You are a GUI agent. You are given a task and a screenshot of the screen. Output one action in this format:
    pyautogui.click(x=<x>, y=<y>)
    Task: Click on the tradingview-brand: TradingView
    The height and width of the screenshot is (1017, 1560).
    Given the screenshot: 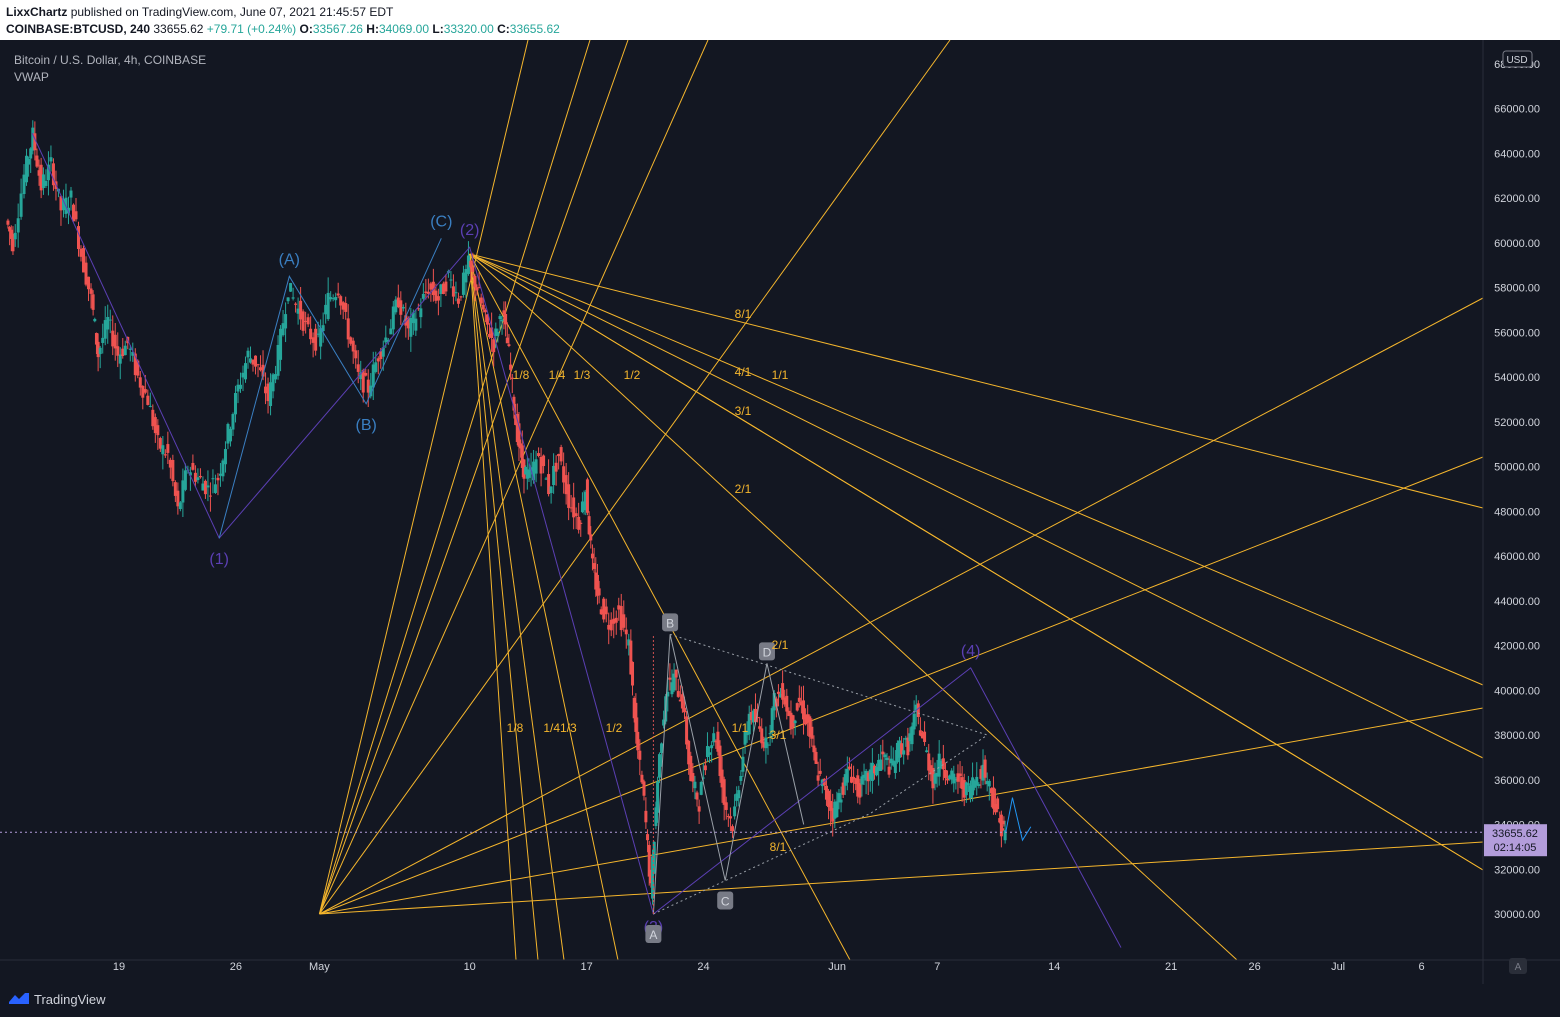 What is the action you would take?
    pyautogui.click(x=70, y=999)
    